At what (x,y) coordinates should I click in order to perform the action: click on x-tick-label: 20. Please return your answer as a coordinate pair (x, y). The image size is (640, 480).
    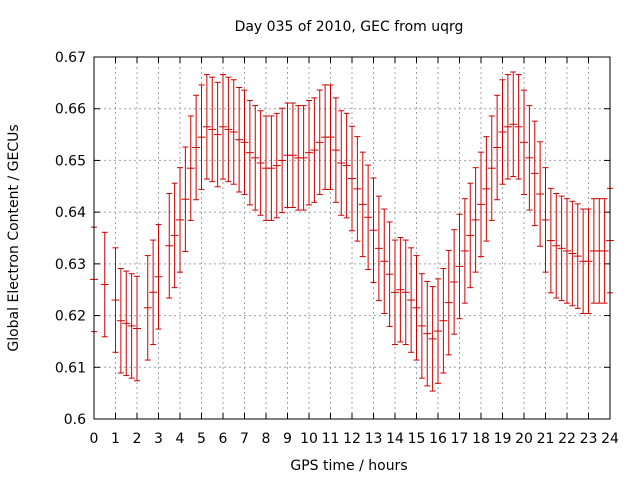
    Looking at the image, I should click on (524, 439).